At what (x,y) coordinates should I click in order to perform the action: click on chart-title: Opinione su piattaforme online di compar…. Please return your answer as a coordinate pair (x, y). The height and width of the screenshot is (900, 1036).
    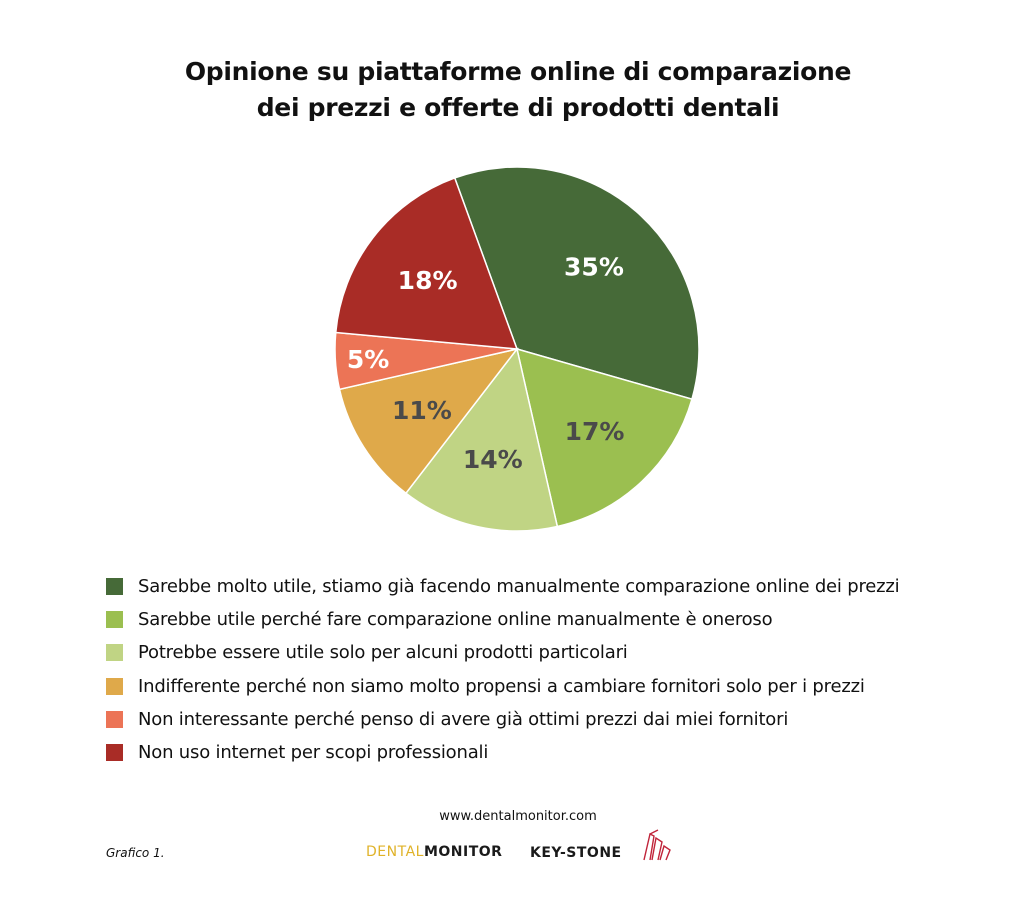
    Looking at the image, I should click on (518, 90).